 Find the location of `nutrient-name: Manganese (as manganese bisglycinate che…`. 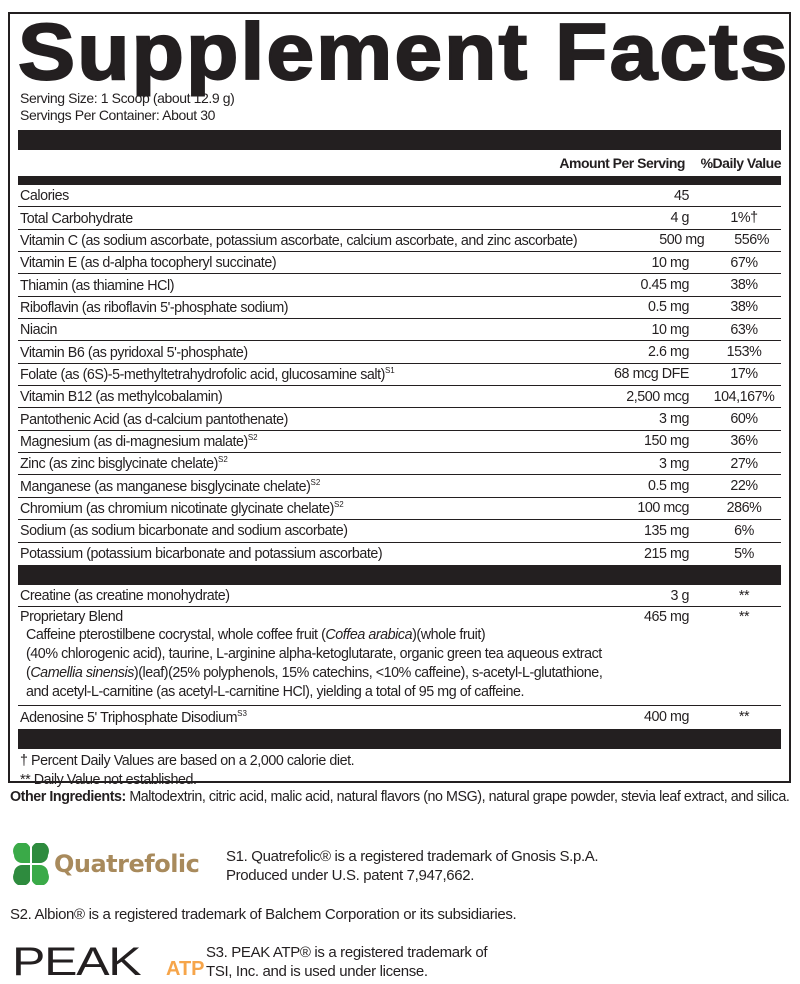

nutrient-name: Manganese (as manganese bisglycinate che… is located at coordinates (273, 486).